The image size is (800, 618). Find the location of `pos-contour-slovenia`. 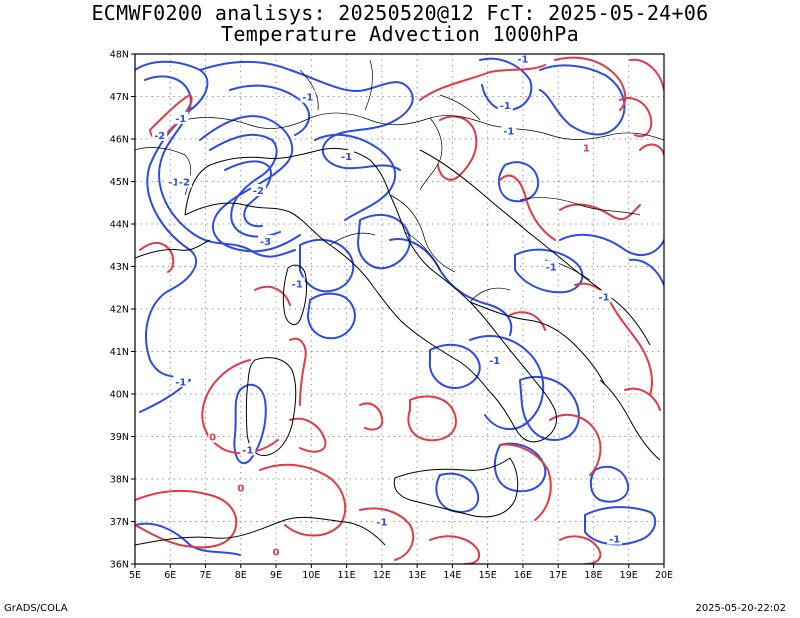

pos-contour-slovenia is located at coordinates (457, 148).